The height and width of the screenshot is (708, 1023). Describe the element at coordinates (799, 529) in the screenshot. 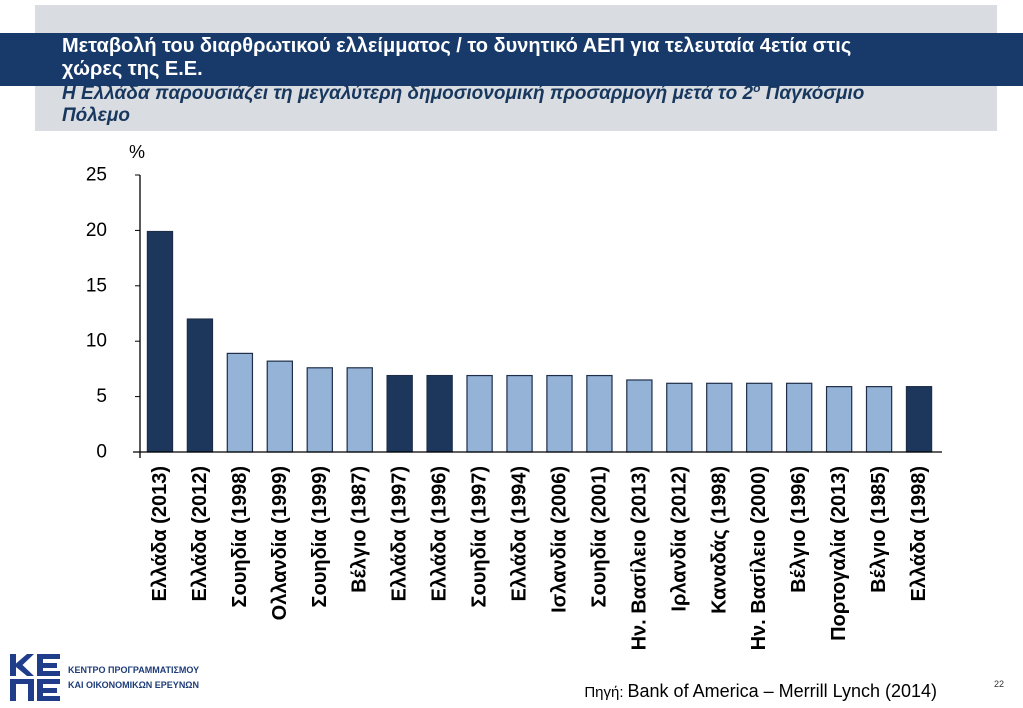

I see `x-tick-label-17: Βέλγιο (1996)` at that location.